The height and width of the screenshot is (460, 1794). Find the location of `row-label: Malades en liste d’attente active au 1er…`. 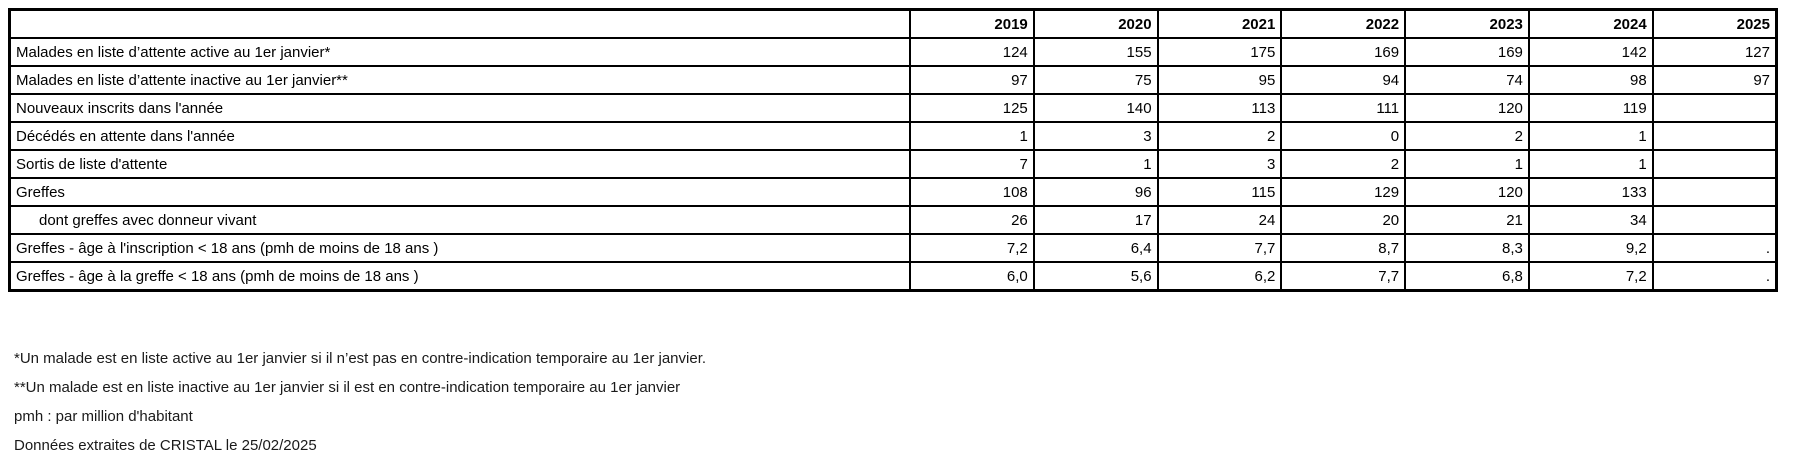

row-label: Malades en liste d’attente active au 1er… is located at coordinates (459, 52).